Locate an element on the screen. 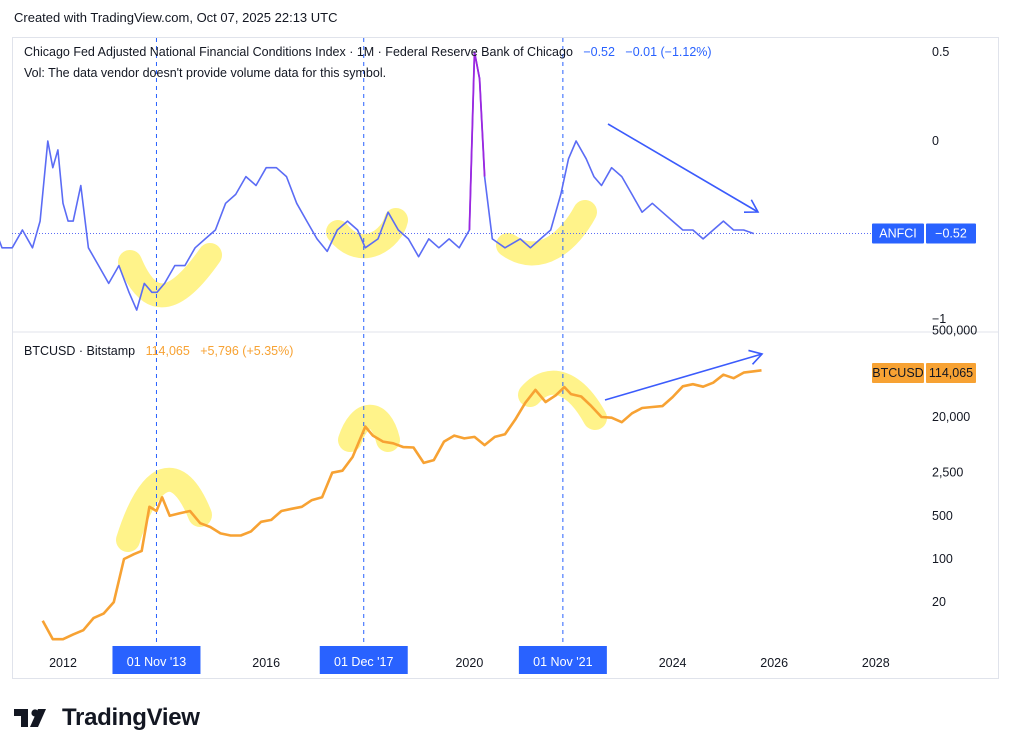 Image resolution: width=1011 pixels, height=755 pixels. date-marker-badge-1: 01 Nov '13 is located at coordinates (156, 660).